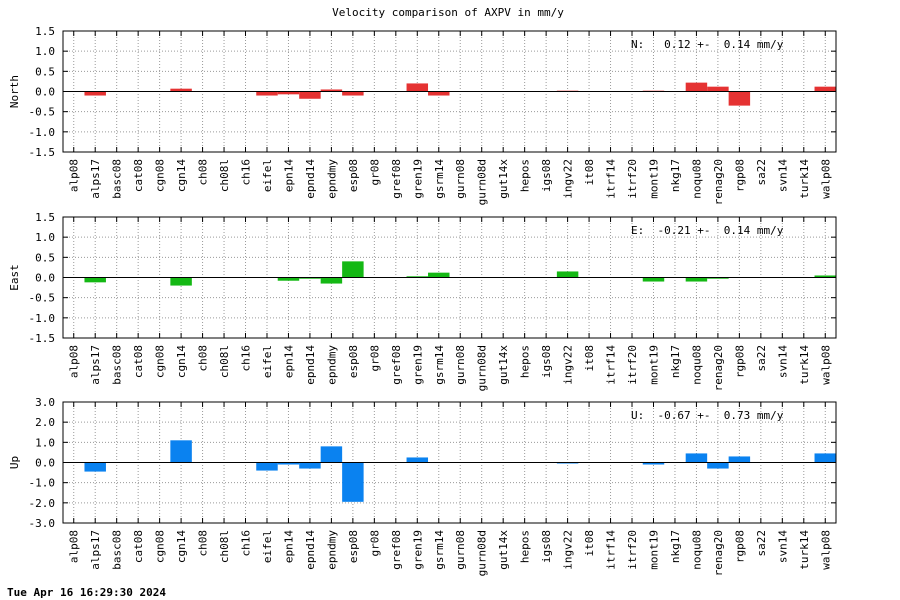 The image size is (900, 600). Describe the element at coordinates (707, 415) in the screenshot. I see `stats-annotation: U: -0.67 +- 0.73 mm/y` at that location.